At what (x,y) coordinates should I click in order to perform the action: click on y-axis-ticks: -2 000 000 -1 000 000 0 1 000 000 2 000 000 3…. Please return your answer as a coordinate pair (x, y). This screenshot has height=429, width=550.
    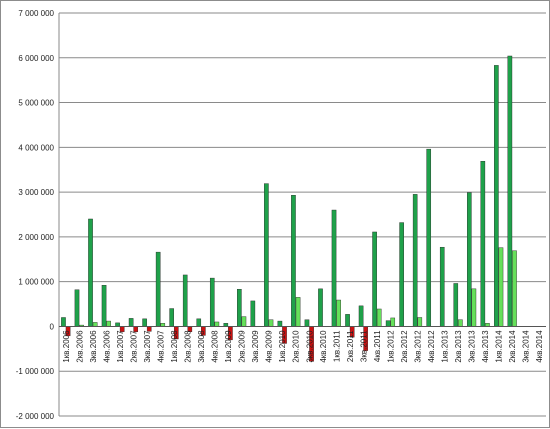
    Looking at the image, I should click on (35, 215).